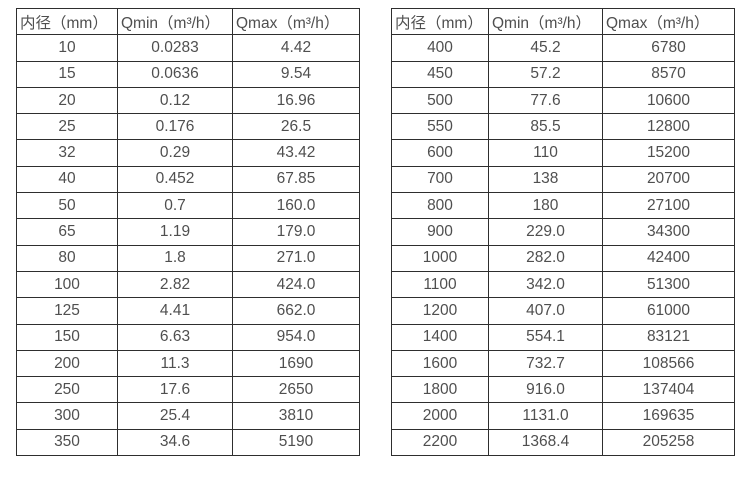 The height and width of the screenshot is (483, 750). Describe the element at coordinates (175, 284) in the screenshot. I see `table-cell: 2.82` at that location.